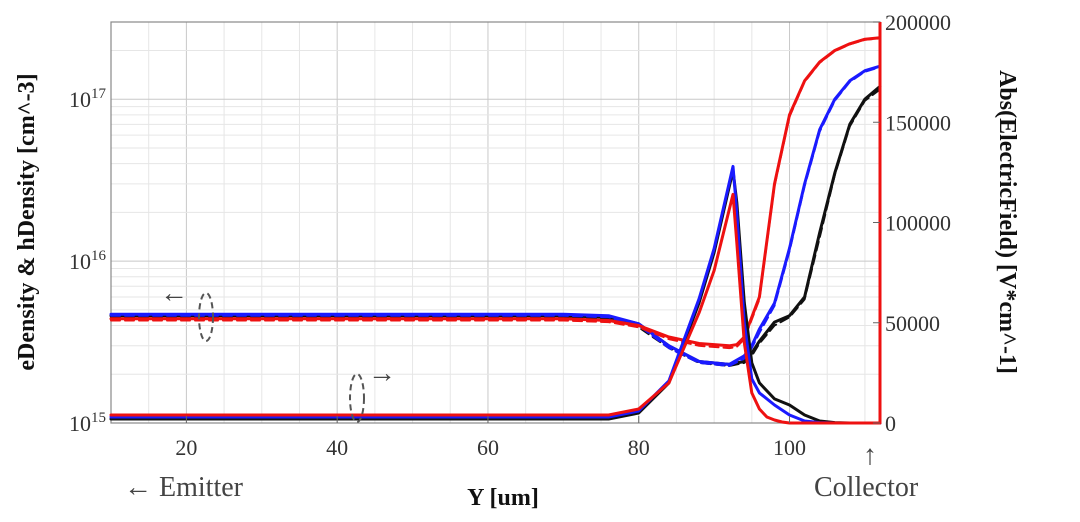  Describe the element at coordinates (87, 423) in the screenshot. I see `y-left-tick-label: 1015` at that location.